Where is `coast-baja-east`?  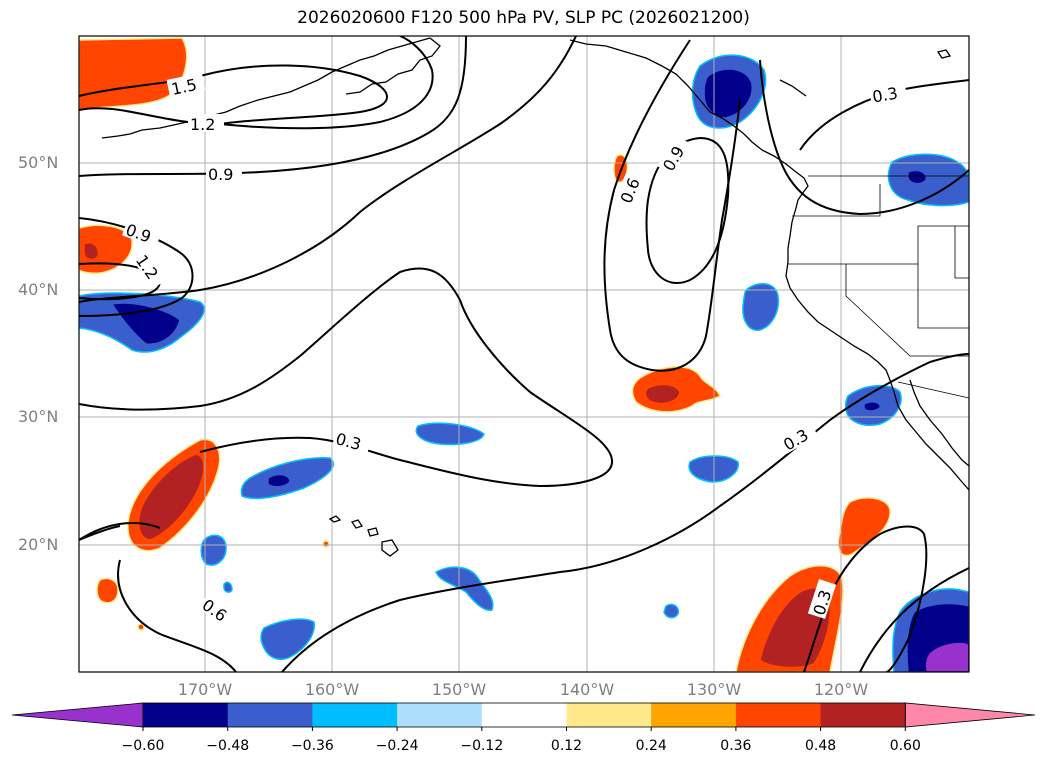 coast-baja-east is located at coordinates (939, 423).